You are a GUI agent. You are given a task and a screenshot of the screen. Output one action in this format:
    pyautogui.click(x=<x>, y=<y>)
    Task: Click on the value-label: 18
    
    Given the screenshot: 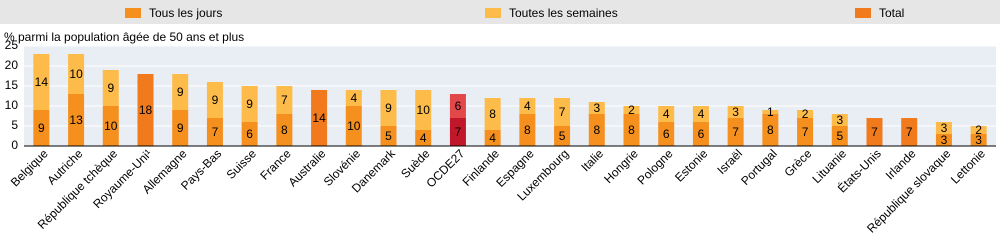 What is the action you would take?
    pyautogui.click(x=146, y=110)
    